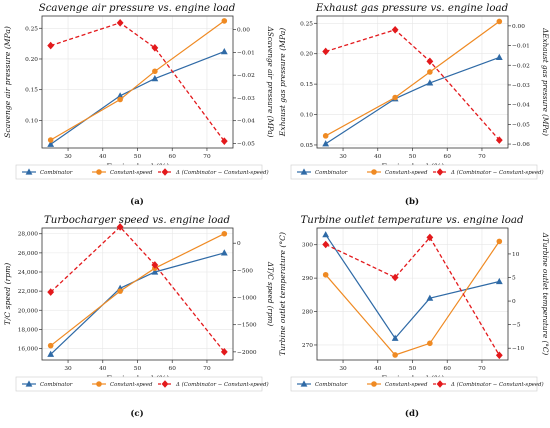 The width and height of the screenshot is (550, 428). Describe the element at coordinates (307, 279) in the screenshot. I see `y-tick-label: 290` at that location.